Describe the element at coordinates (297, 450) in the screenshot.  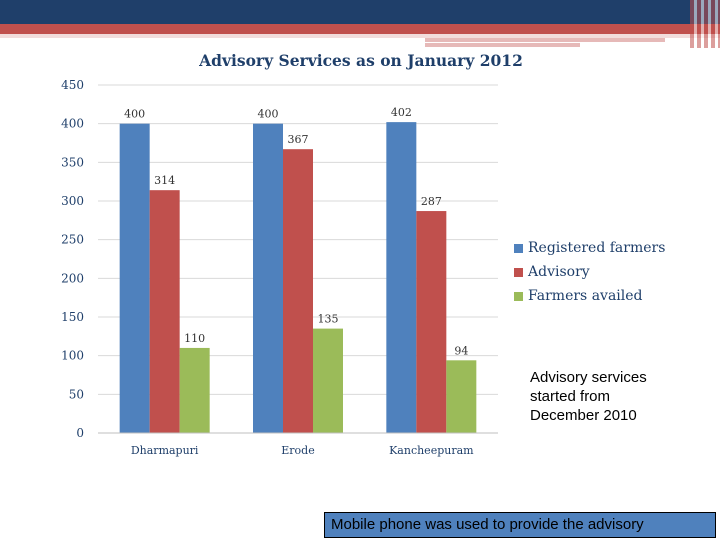
I see `category-label: Erode` at that location.